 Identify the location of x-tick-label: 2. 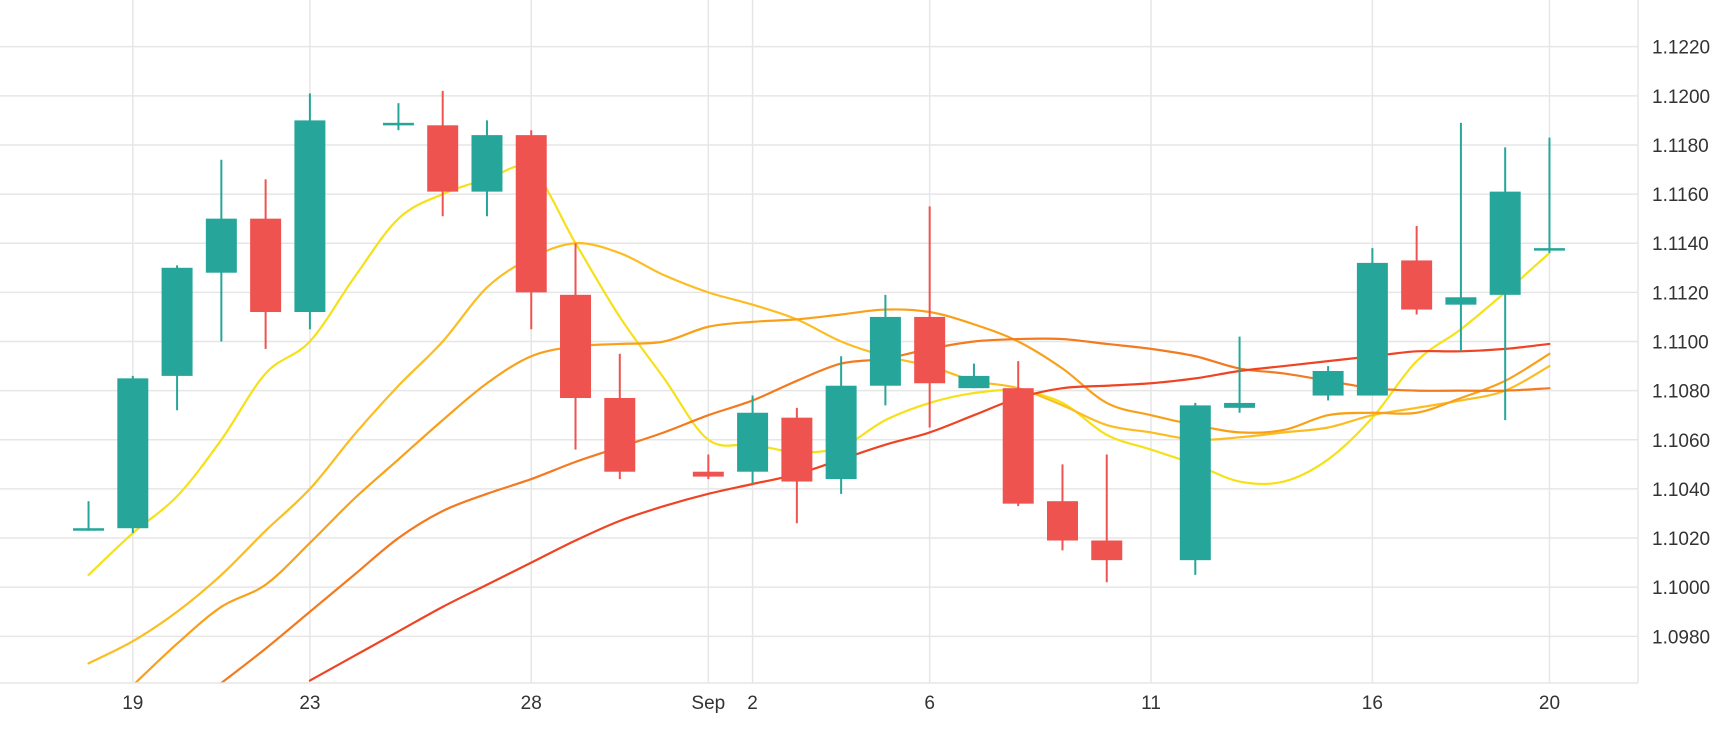
(752, 703).